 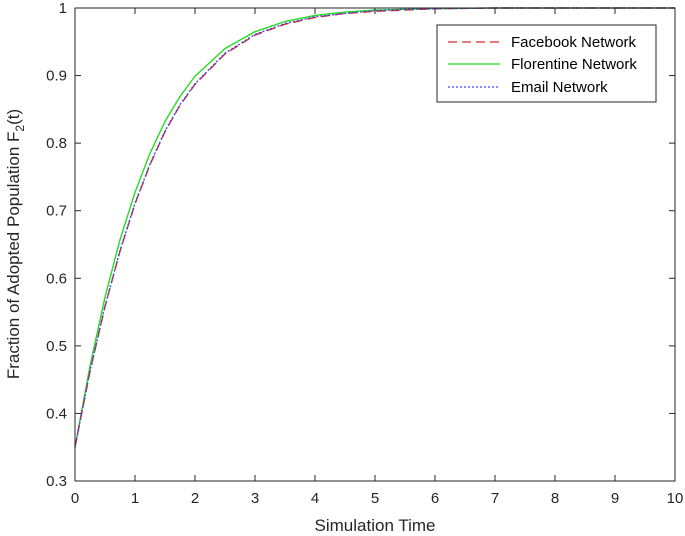 What do you see at coordinates (63, 8) in the screenshot?
I see `y-tick-label: 1` at bounding box center [63, 8].